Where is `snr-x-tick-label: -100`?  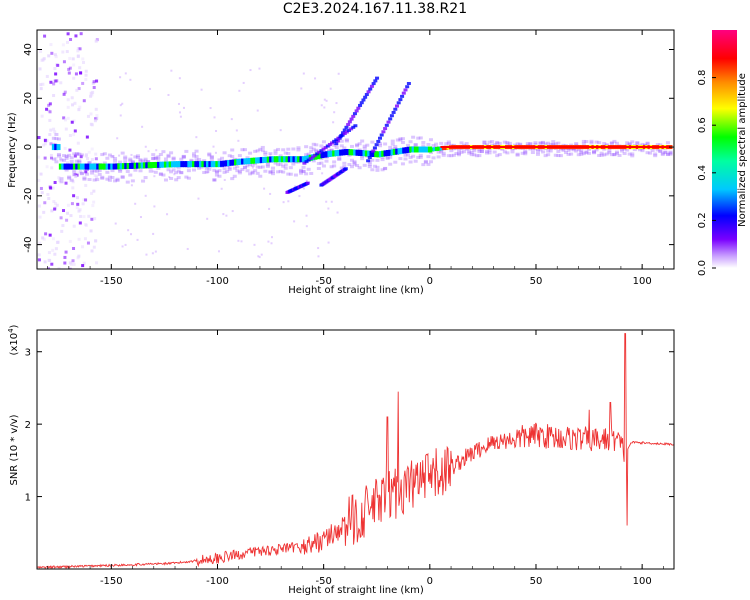 snr-x-tick-label: -100 is located at coordinates (217, 581).